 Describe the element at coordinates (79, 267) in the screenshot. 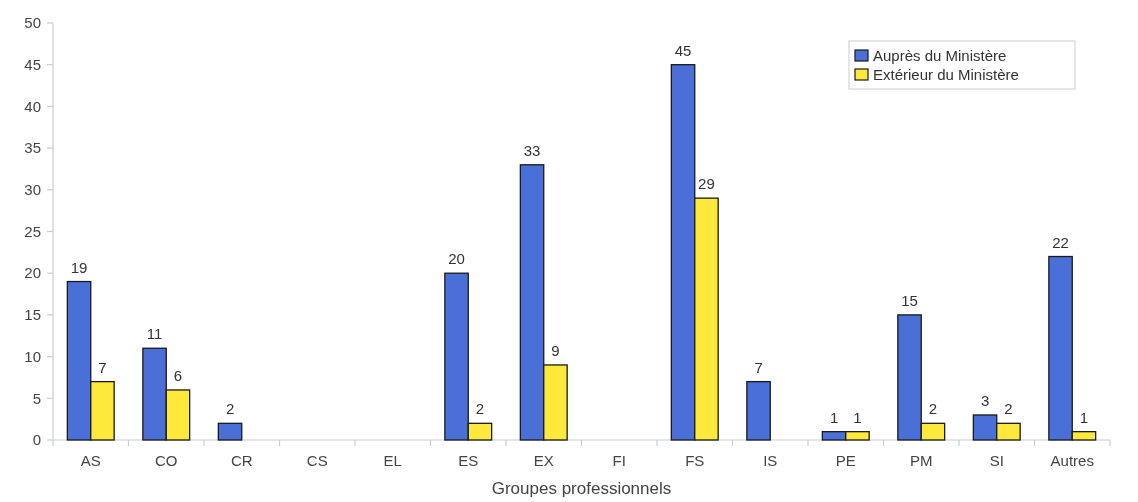

I see `data-label: 19` at that location.